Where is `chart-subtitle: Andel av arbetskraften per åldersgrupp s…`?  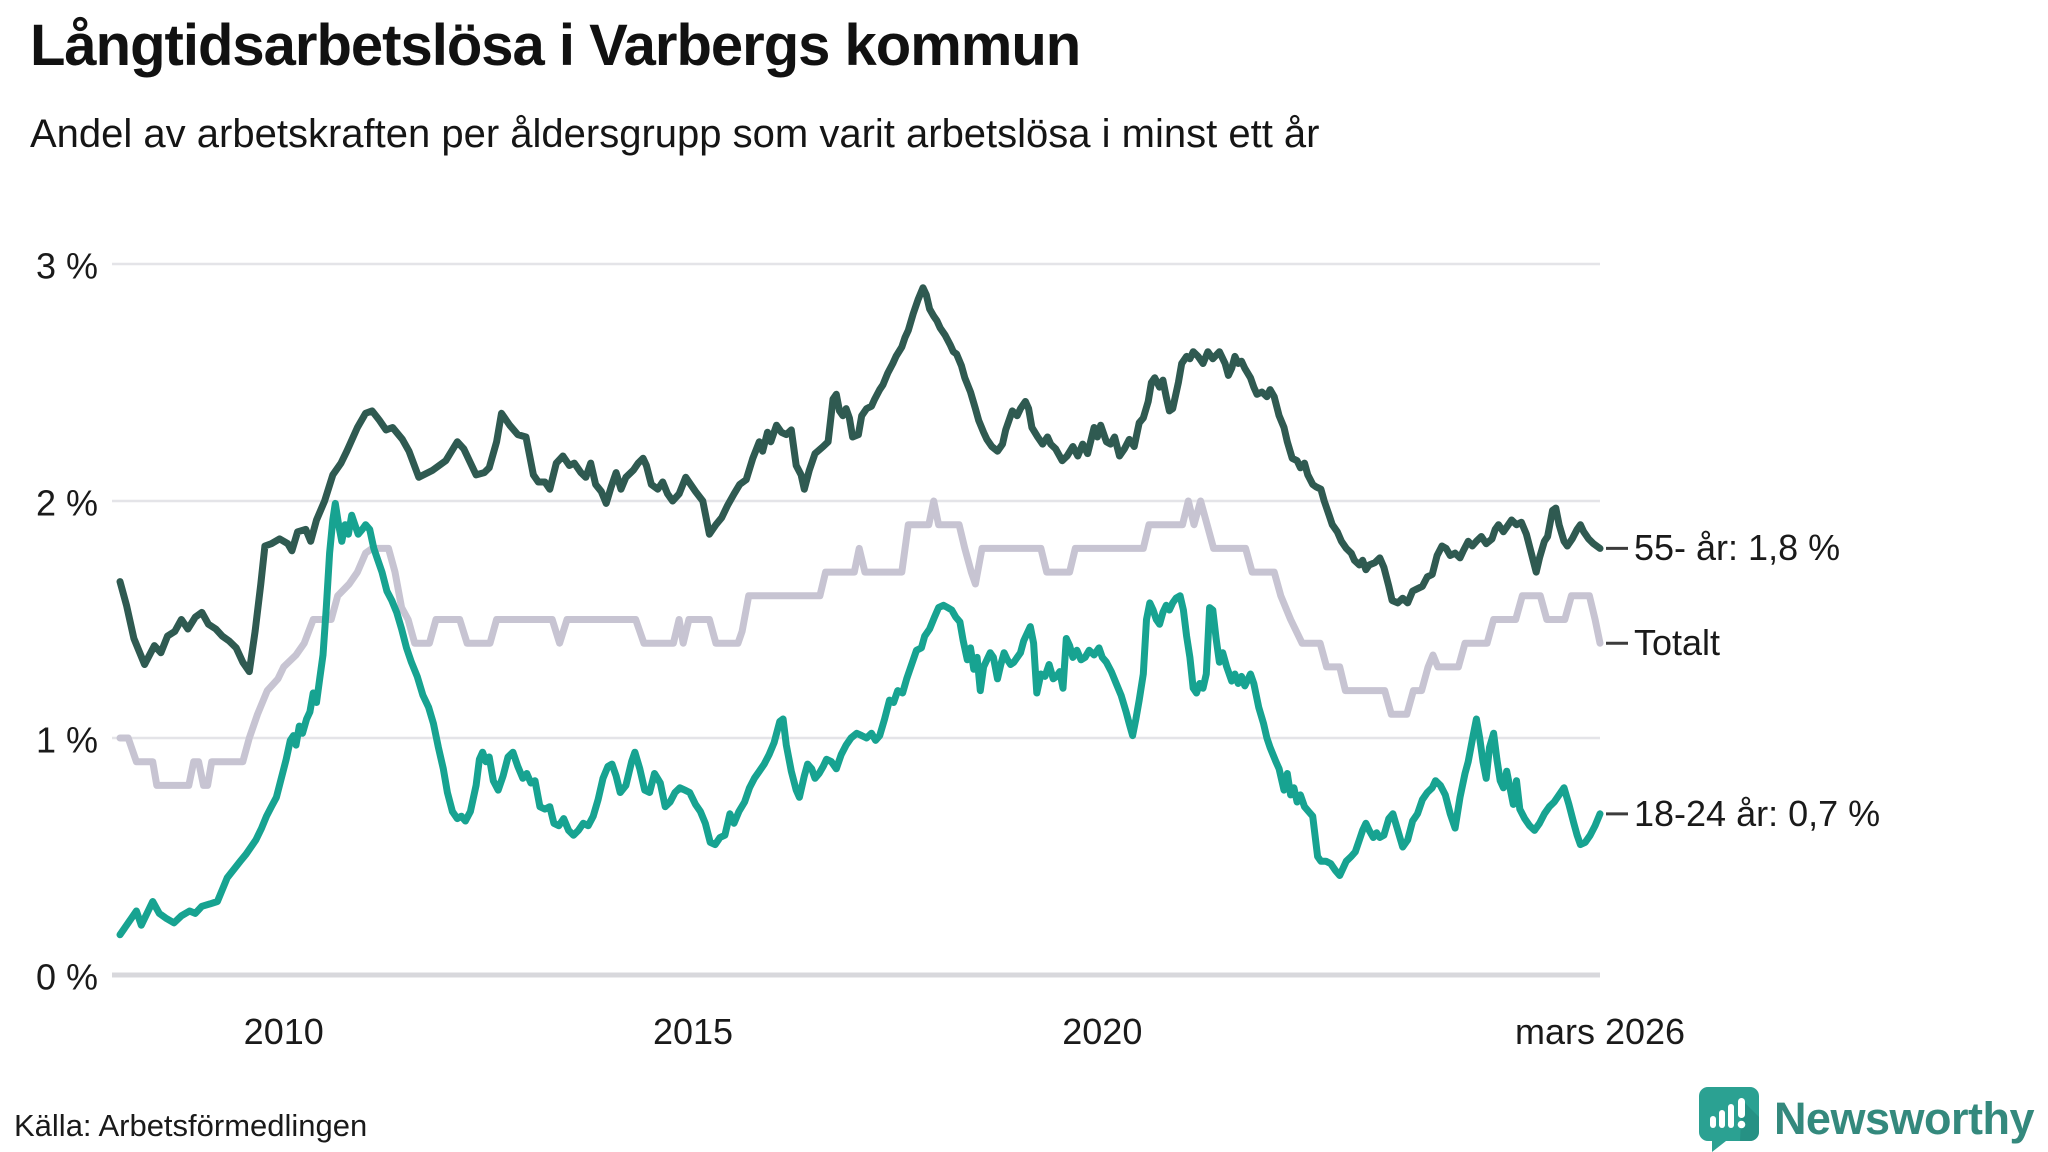 chart-subtitle: Andel av arbetskraften per åldersgrupp s… is located at coordinates (675, 134).